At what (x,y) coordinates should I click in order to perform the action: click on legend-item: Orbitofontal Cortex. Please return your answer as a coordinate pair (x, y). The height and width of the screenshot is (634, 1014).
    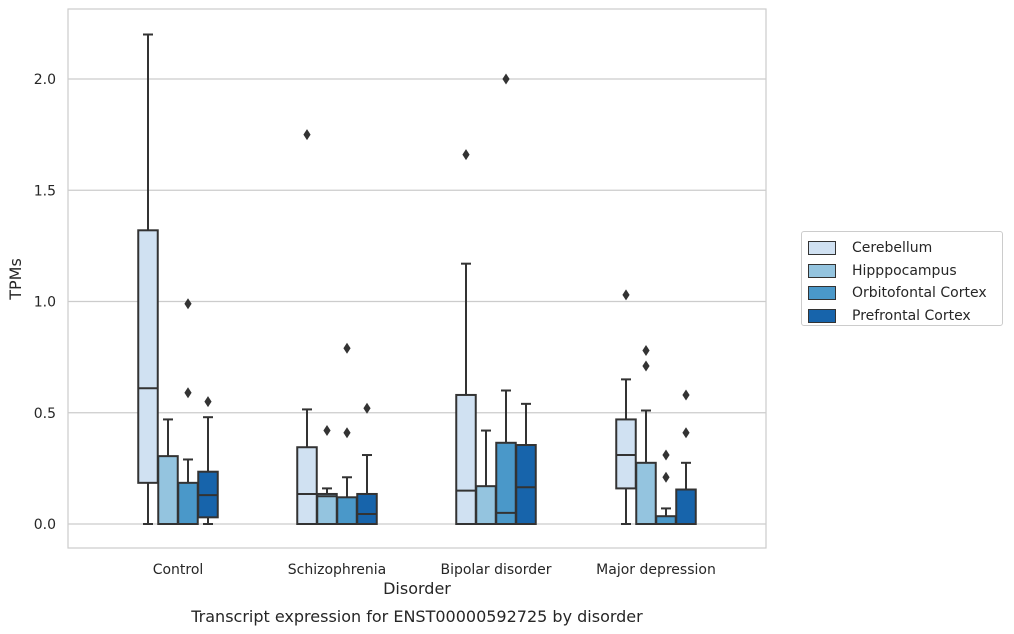
    Looking at the image, I should click on (905, 293).